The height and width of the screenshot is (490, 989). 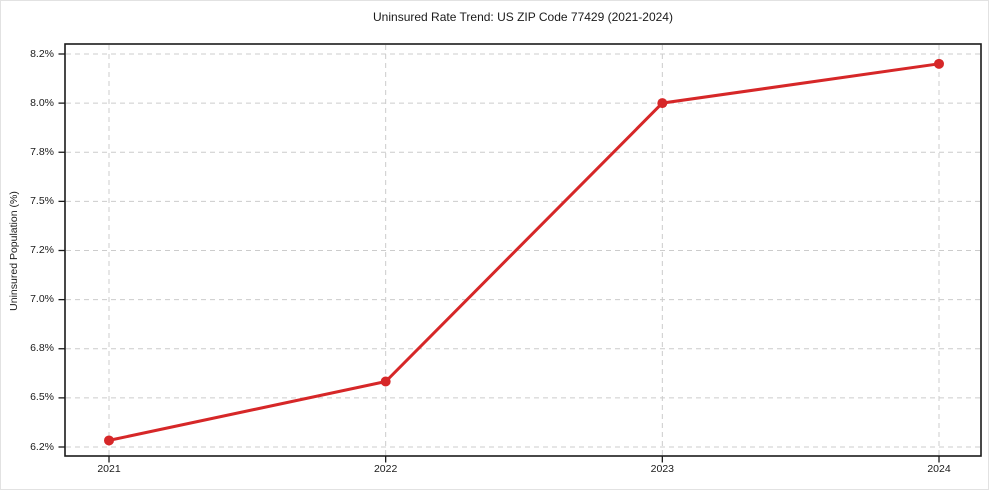 I want to click on y-tick-label: 7.2%, so click(x=42, y=250).